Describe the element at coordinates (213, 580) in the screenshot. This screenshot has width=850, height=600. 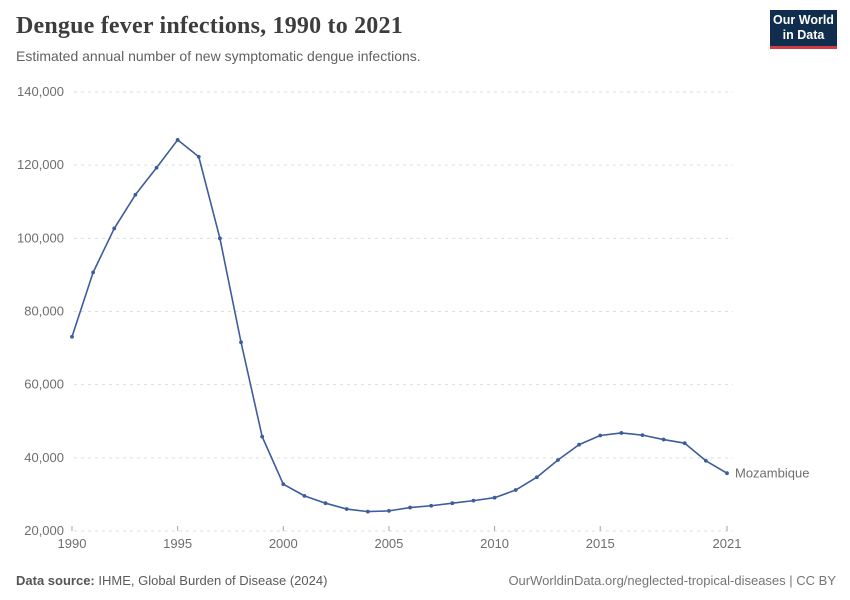
I see `data-source-value: IHME, Global Burden of Disease (2024)` at that location.